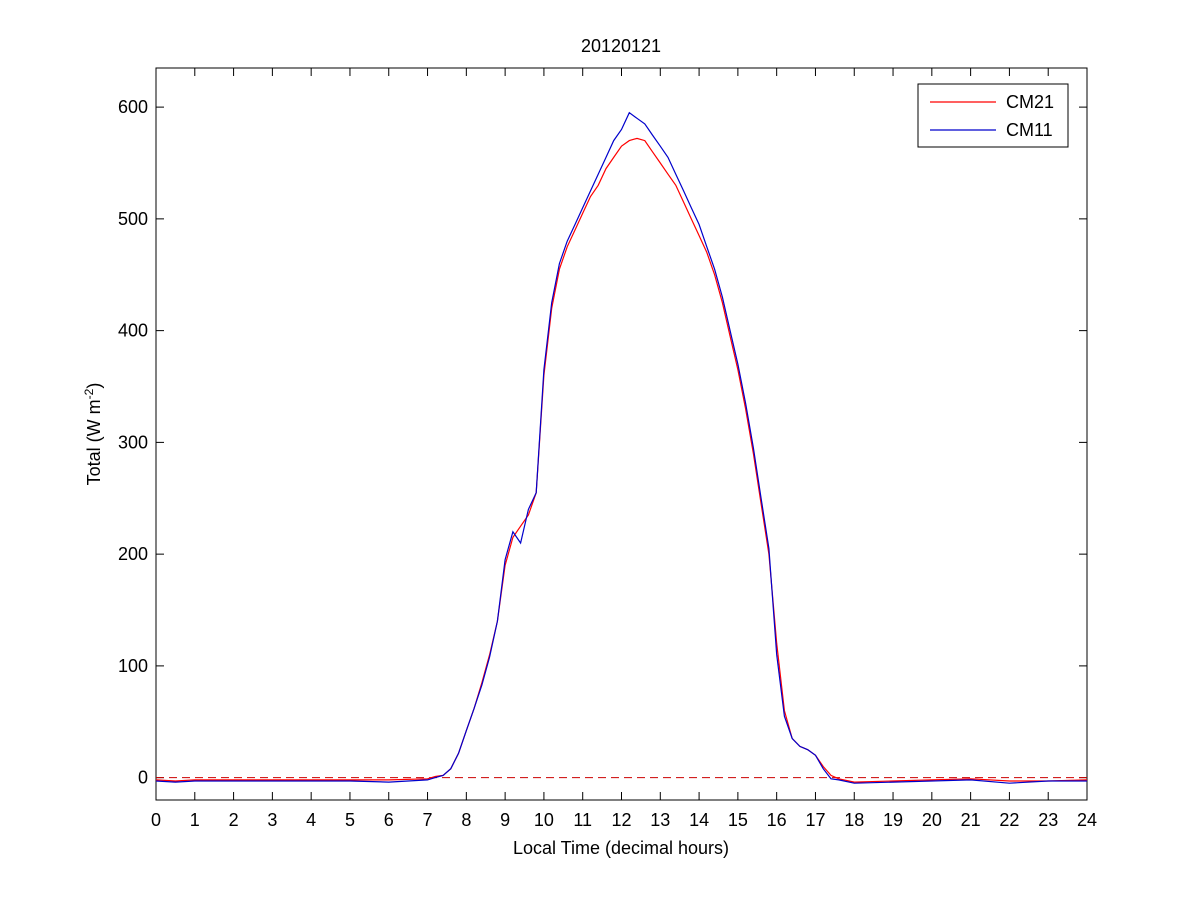 This screenshot has width=1201, height=900. What do you see at coordinates (234, 820) in the screenshot?
I see `x-tick-label: 2` at bounding box center [234, 820].